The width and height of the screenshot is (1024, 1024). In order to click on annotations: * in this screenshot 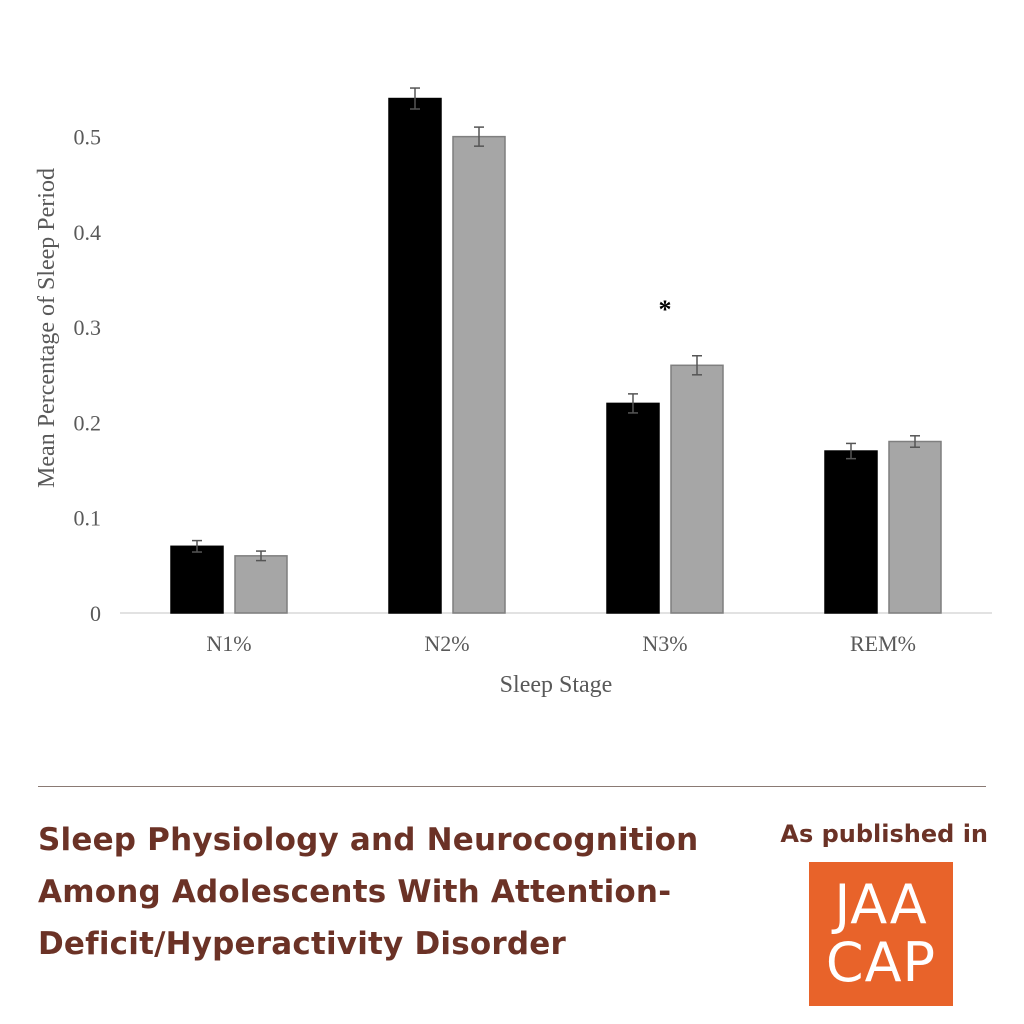, I will do `click(665, 309)`.